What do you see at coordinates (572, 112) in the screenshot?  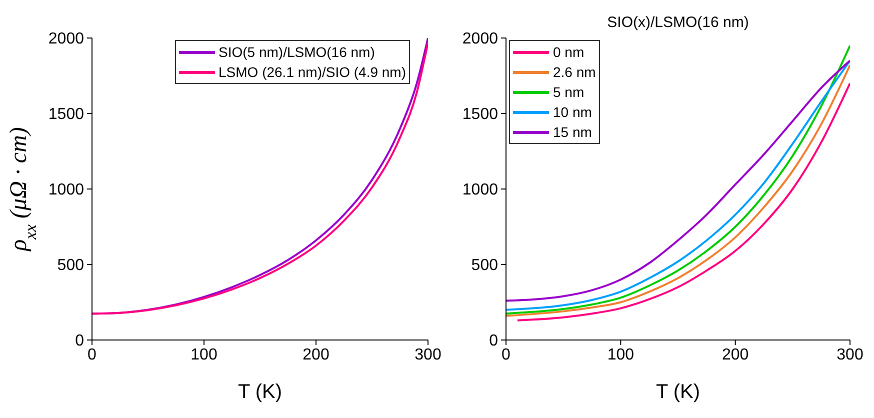 I see `legend-label: 10 nm` at bounding box center [572, 112].